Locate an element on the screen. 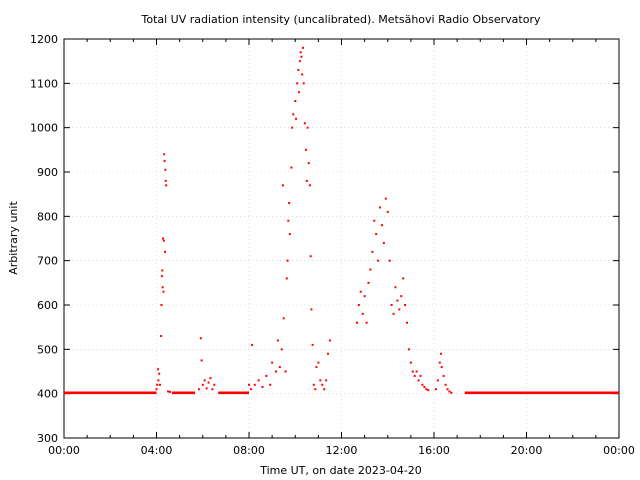  x-tick-label: 08:00 is located at coordinates (249, 450).